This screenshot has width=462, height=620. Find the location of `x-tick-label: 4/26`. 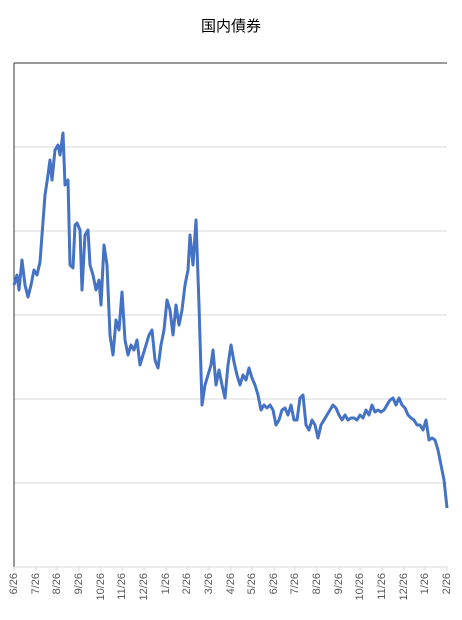

x-tick-label: 4/26 is located at coordinates (231, 583).